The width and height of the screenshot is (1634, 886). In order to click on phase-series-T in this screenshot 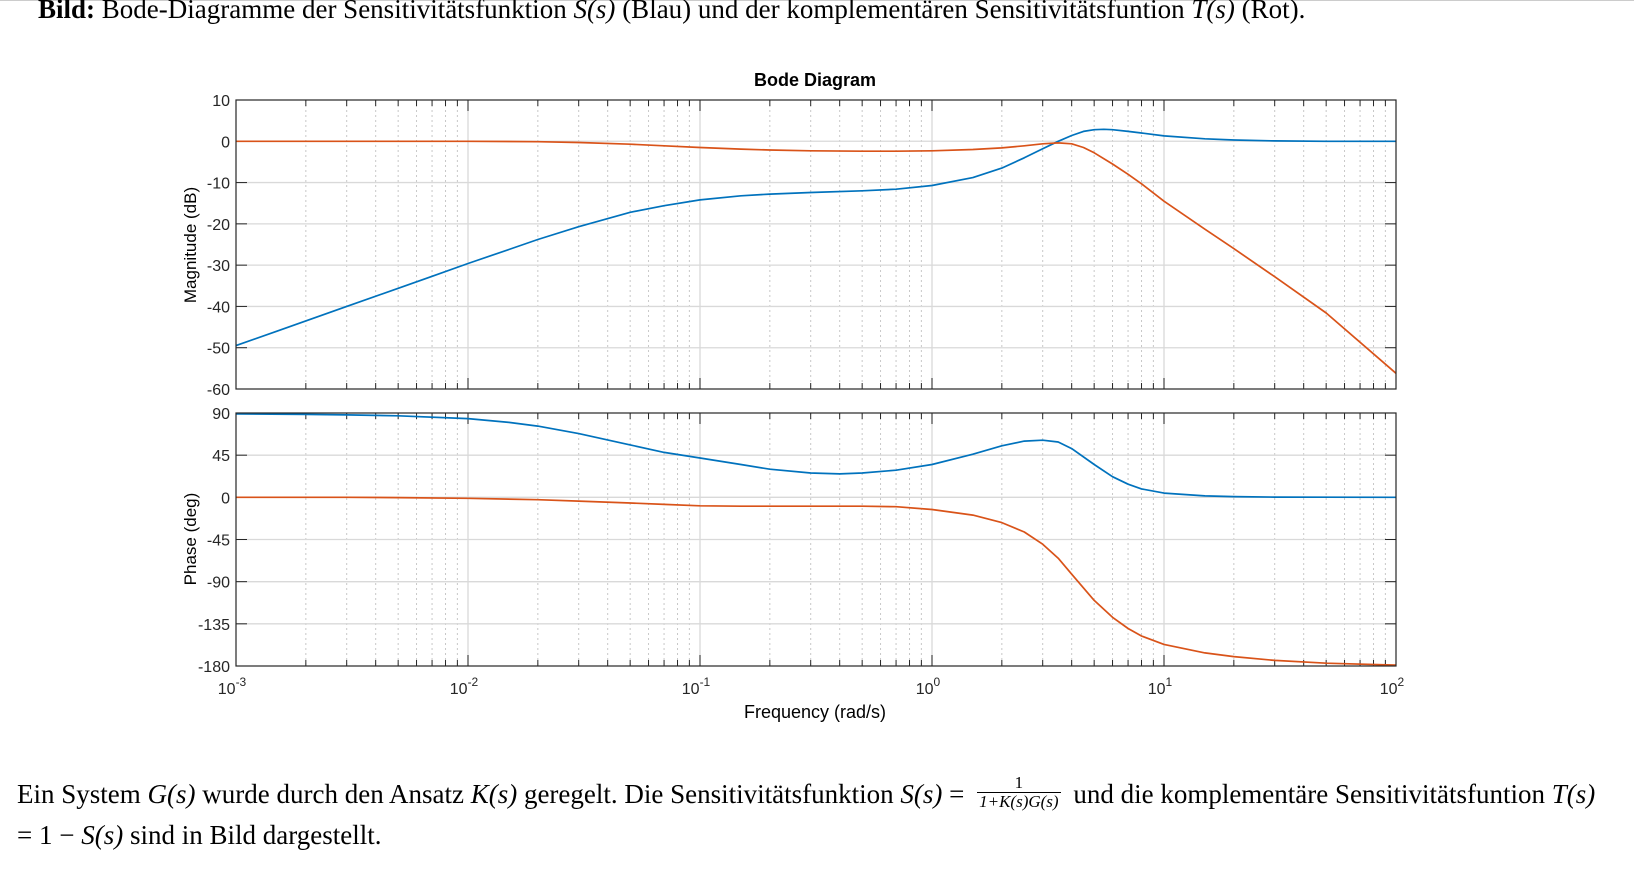, I will do `click(816, 581)`.